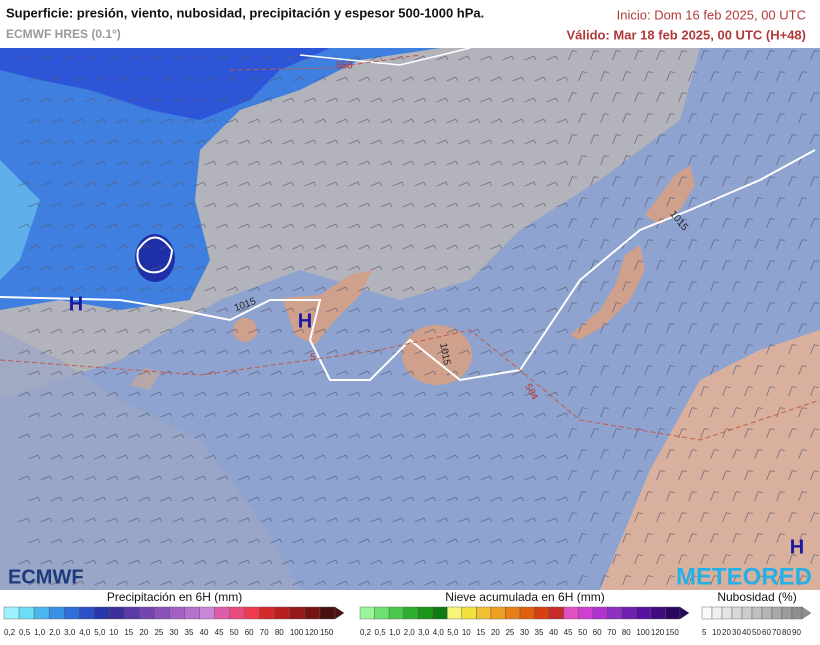  What do you see at coordinates (444, 354) in the screenshot?
I see `contour-label: 1015` at bounding box center [444, 354].